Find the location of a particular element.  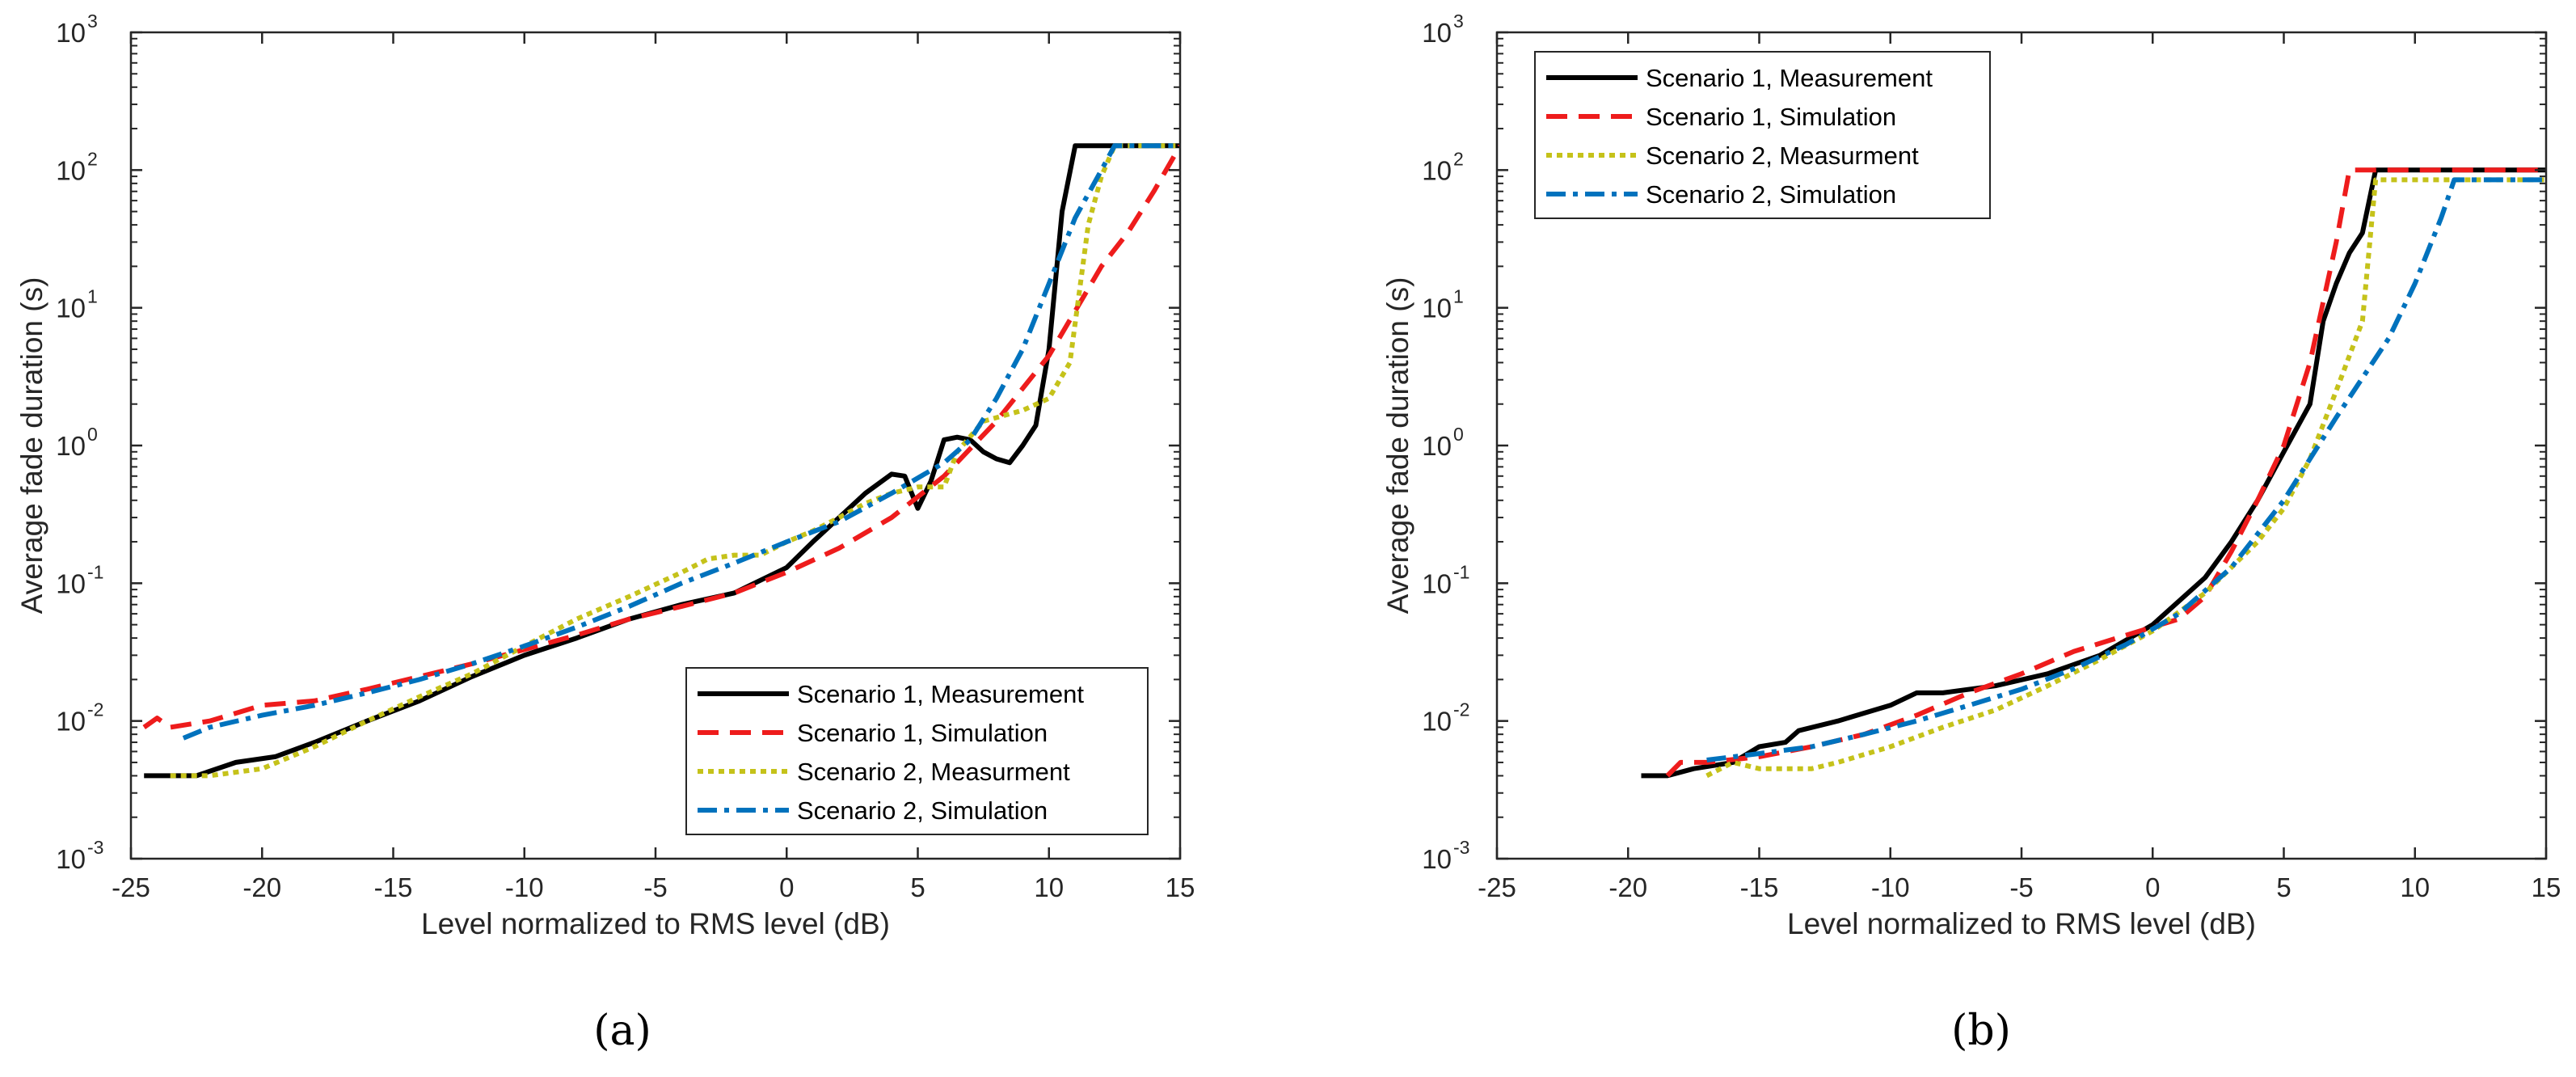

chart-caption: (a) is located at coordinates (622, 1031).